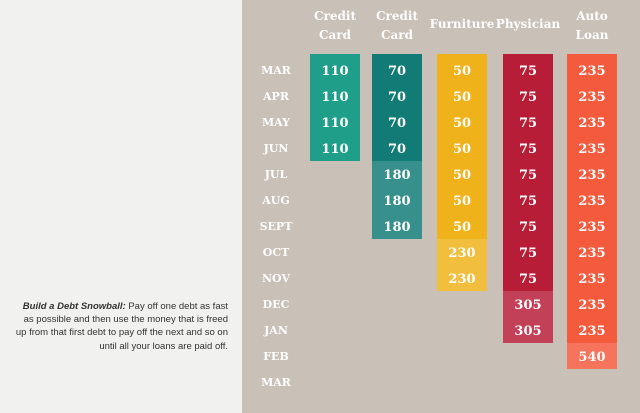 The height and width of the screenshot is (413, 640). Describe the element at coordinates (276, 148) in the screenshot. I see `month-label: JUN` at that location.